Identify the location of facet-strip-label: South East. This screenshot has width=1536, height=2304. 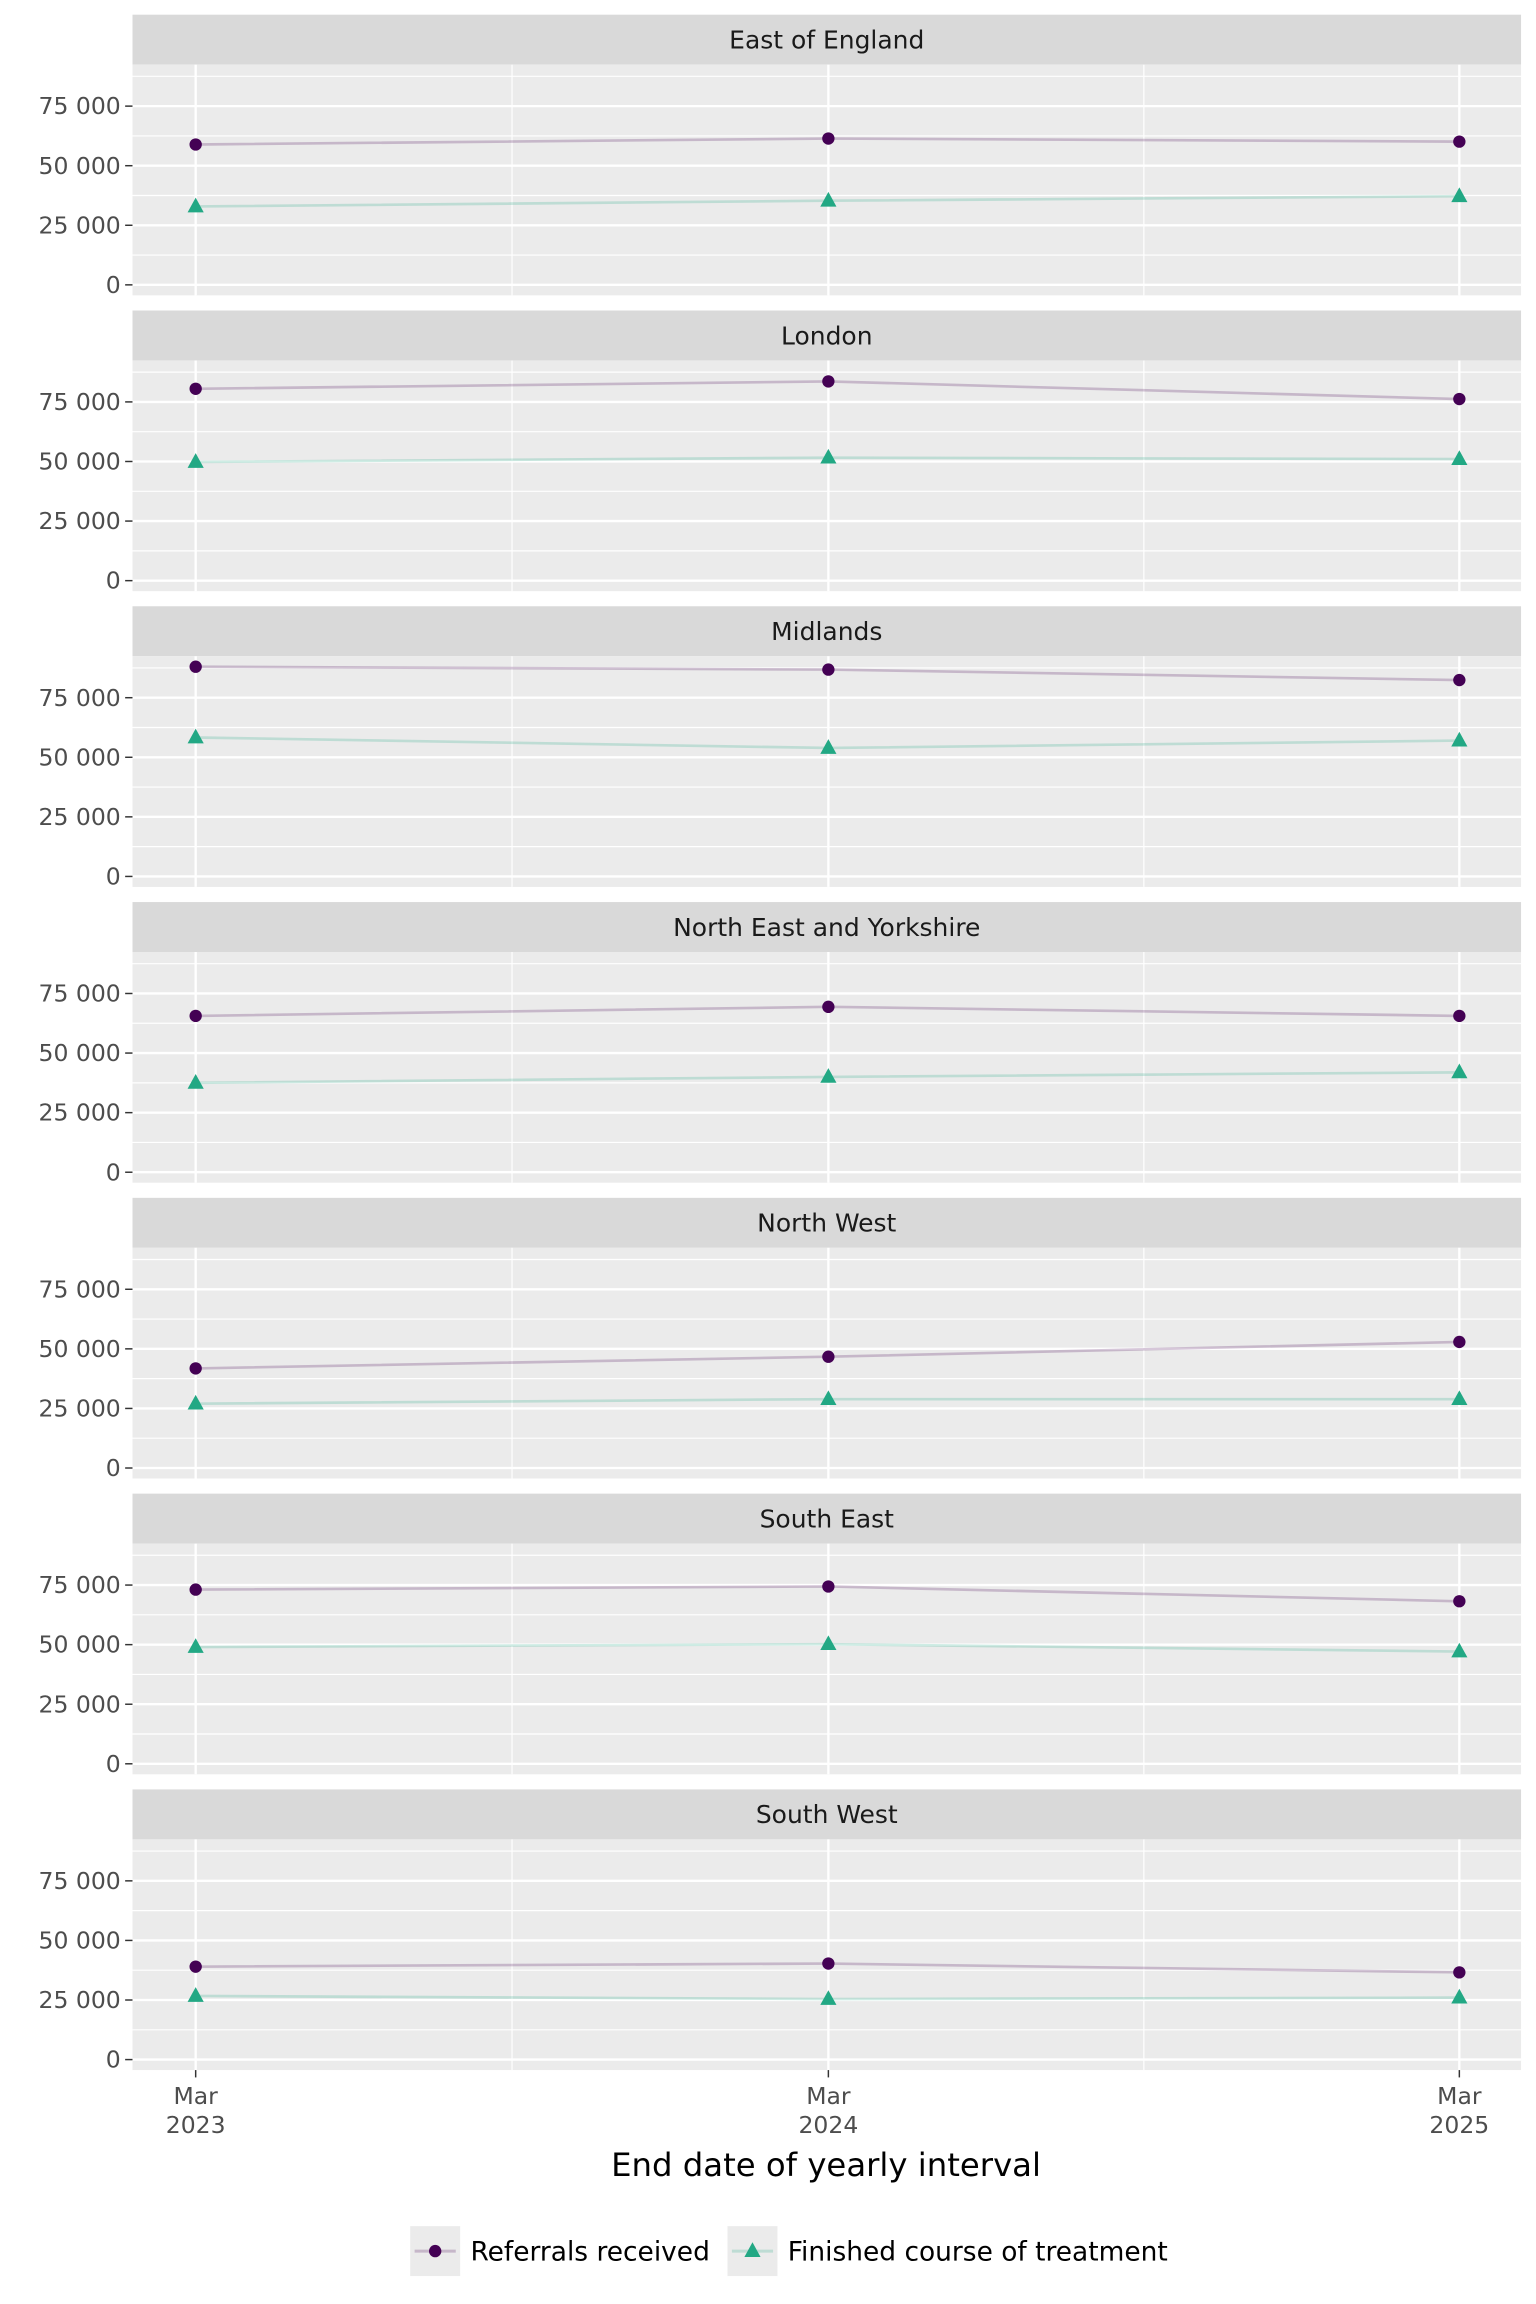
(827, 1518).